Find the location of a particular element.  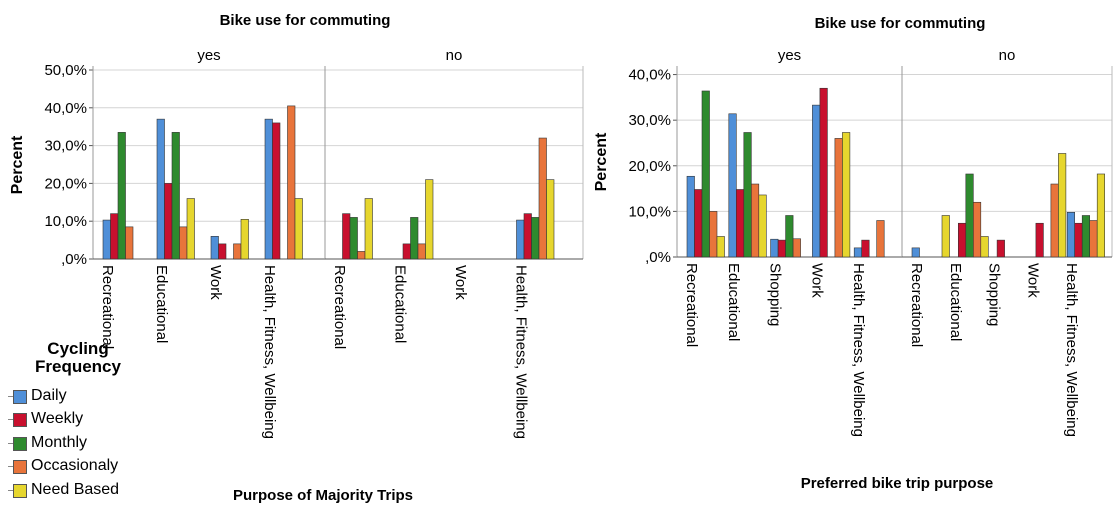

legend-label-need-based: Need Based is located at coordinates (75, 489).